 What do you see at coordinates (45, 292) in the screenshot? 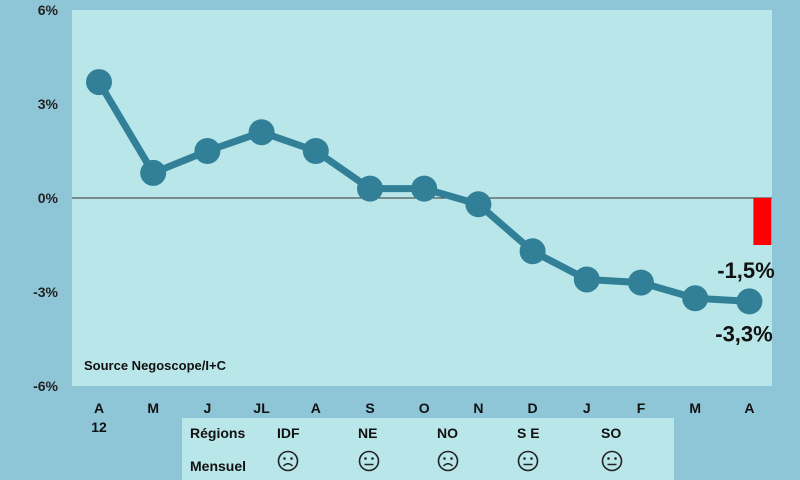
I see `y-tick-label: -3%` at bounding box center [45, 292].